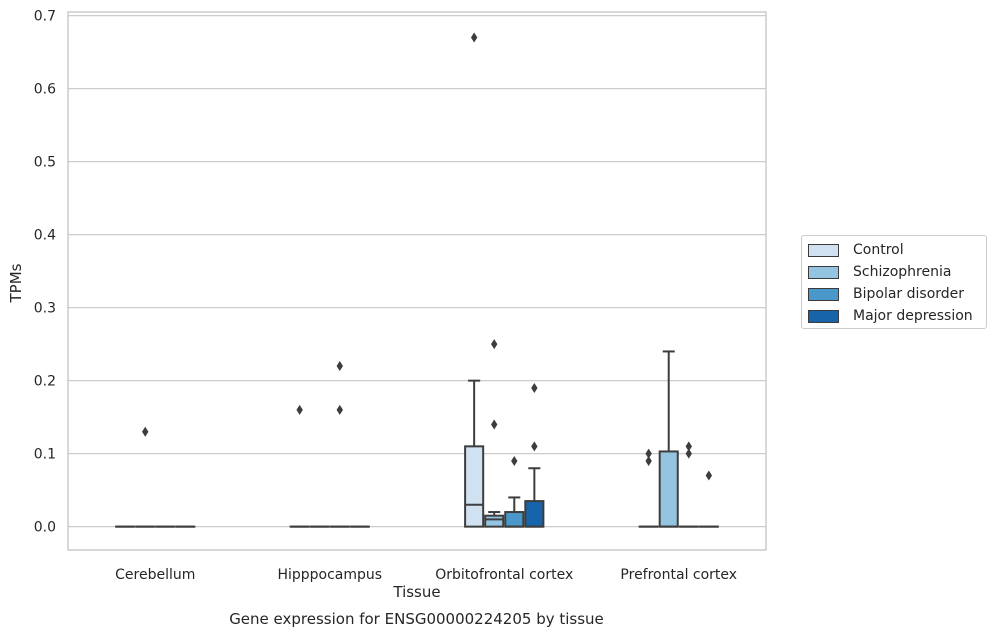 Image resolution: width=997 pixels, height=637 pixels. What do you see at coordinates (45, 528) in the screenshot?
I see `y-tick-label: 0.0` at bounding box center [45, 528].